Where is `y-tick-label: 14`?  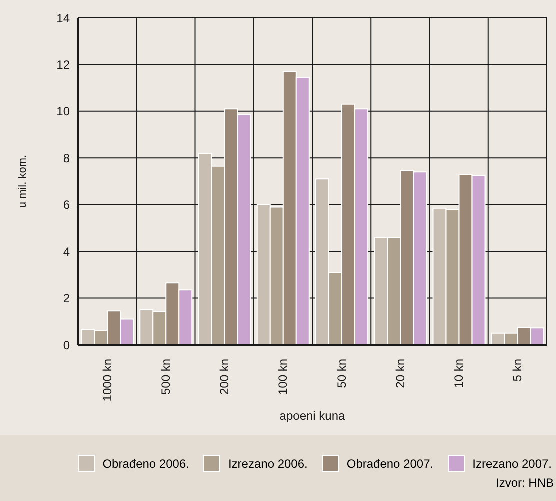
y-tick-label: 14 is located at coordinates (63, 18).